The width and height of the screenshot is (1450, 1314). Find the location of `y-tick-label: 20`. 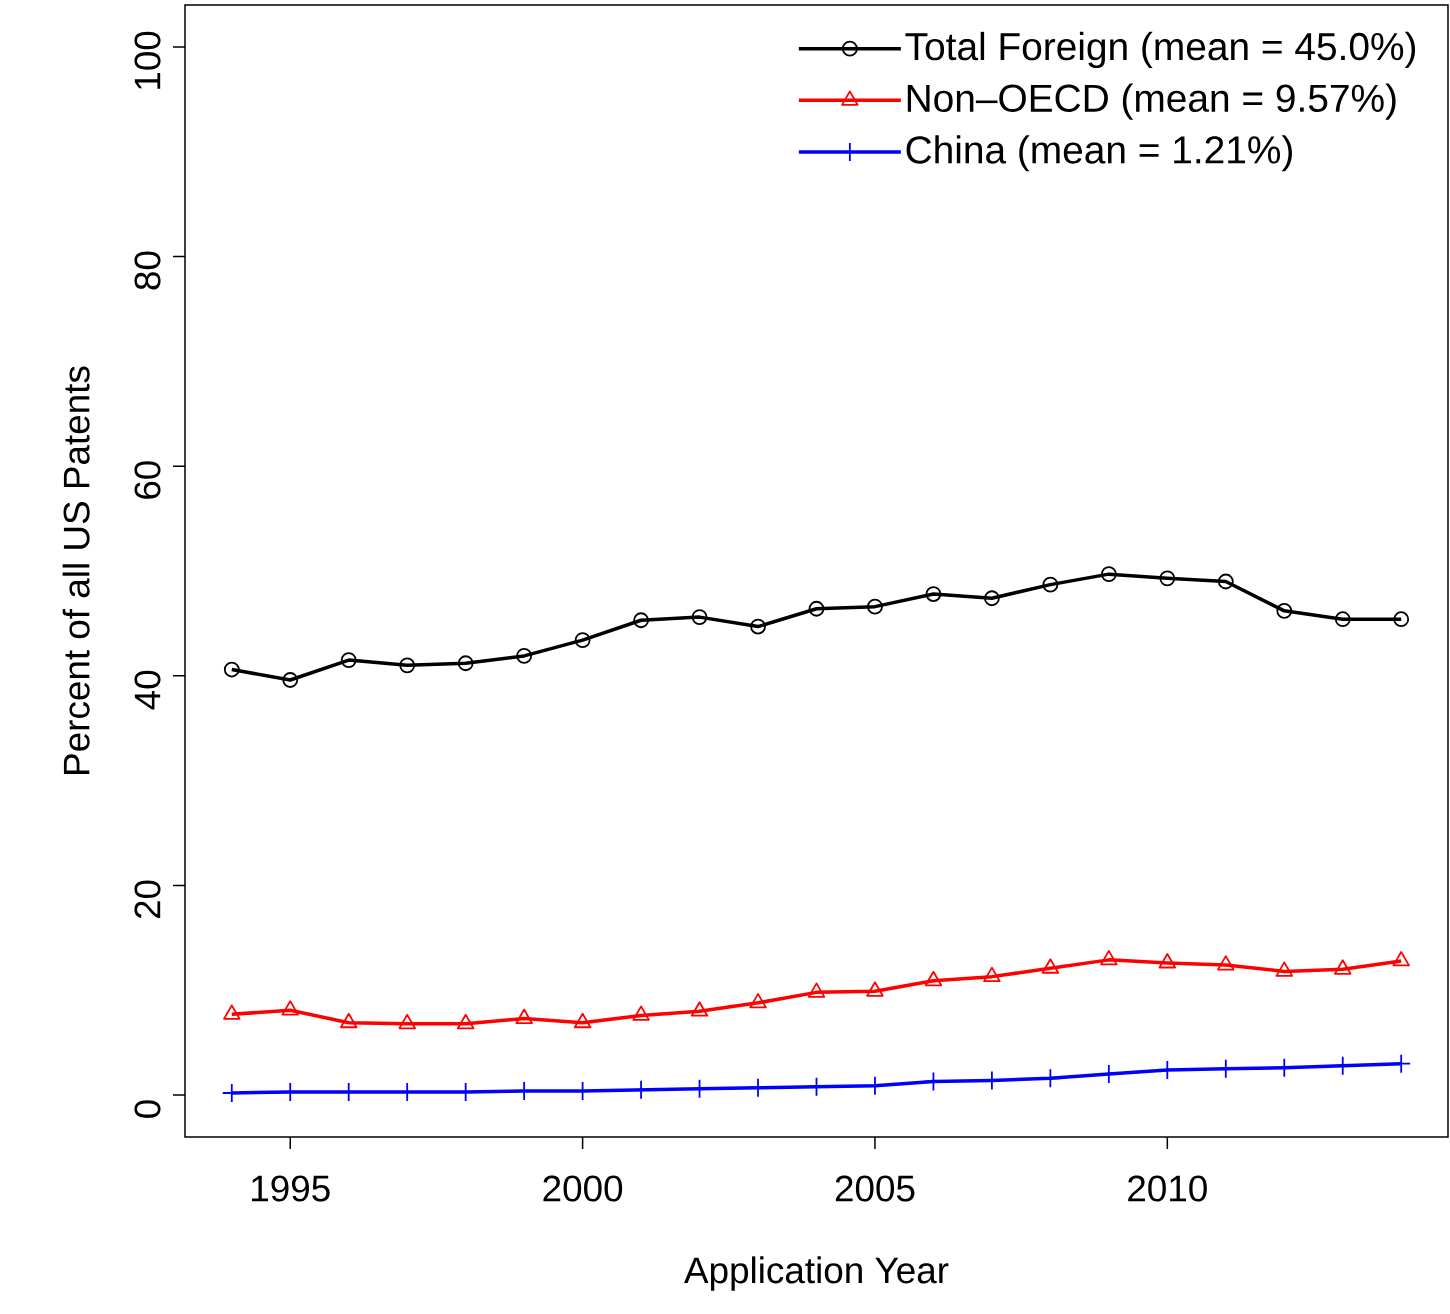

y-tick-label: 20 is located at coordinates (147, 899).